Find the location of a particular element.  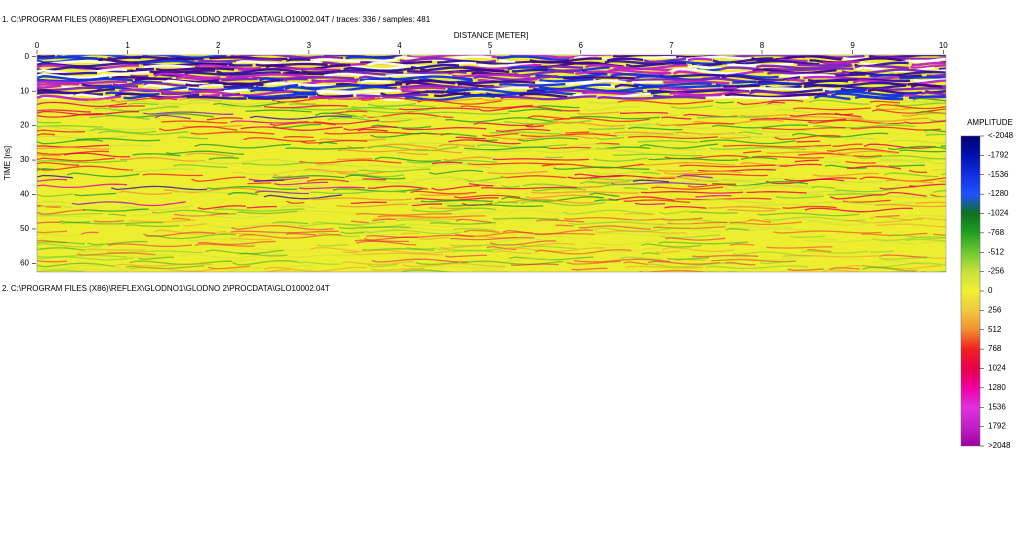

colorbar-label: -1280 is located at coordinates (998, 193).